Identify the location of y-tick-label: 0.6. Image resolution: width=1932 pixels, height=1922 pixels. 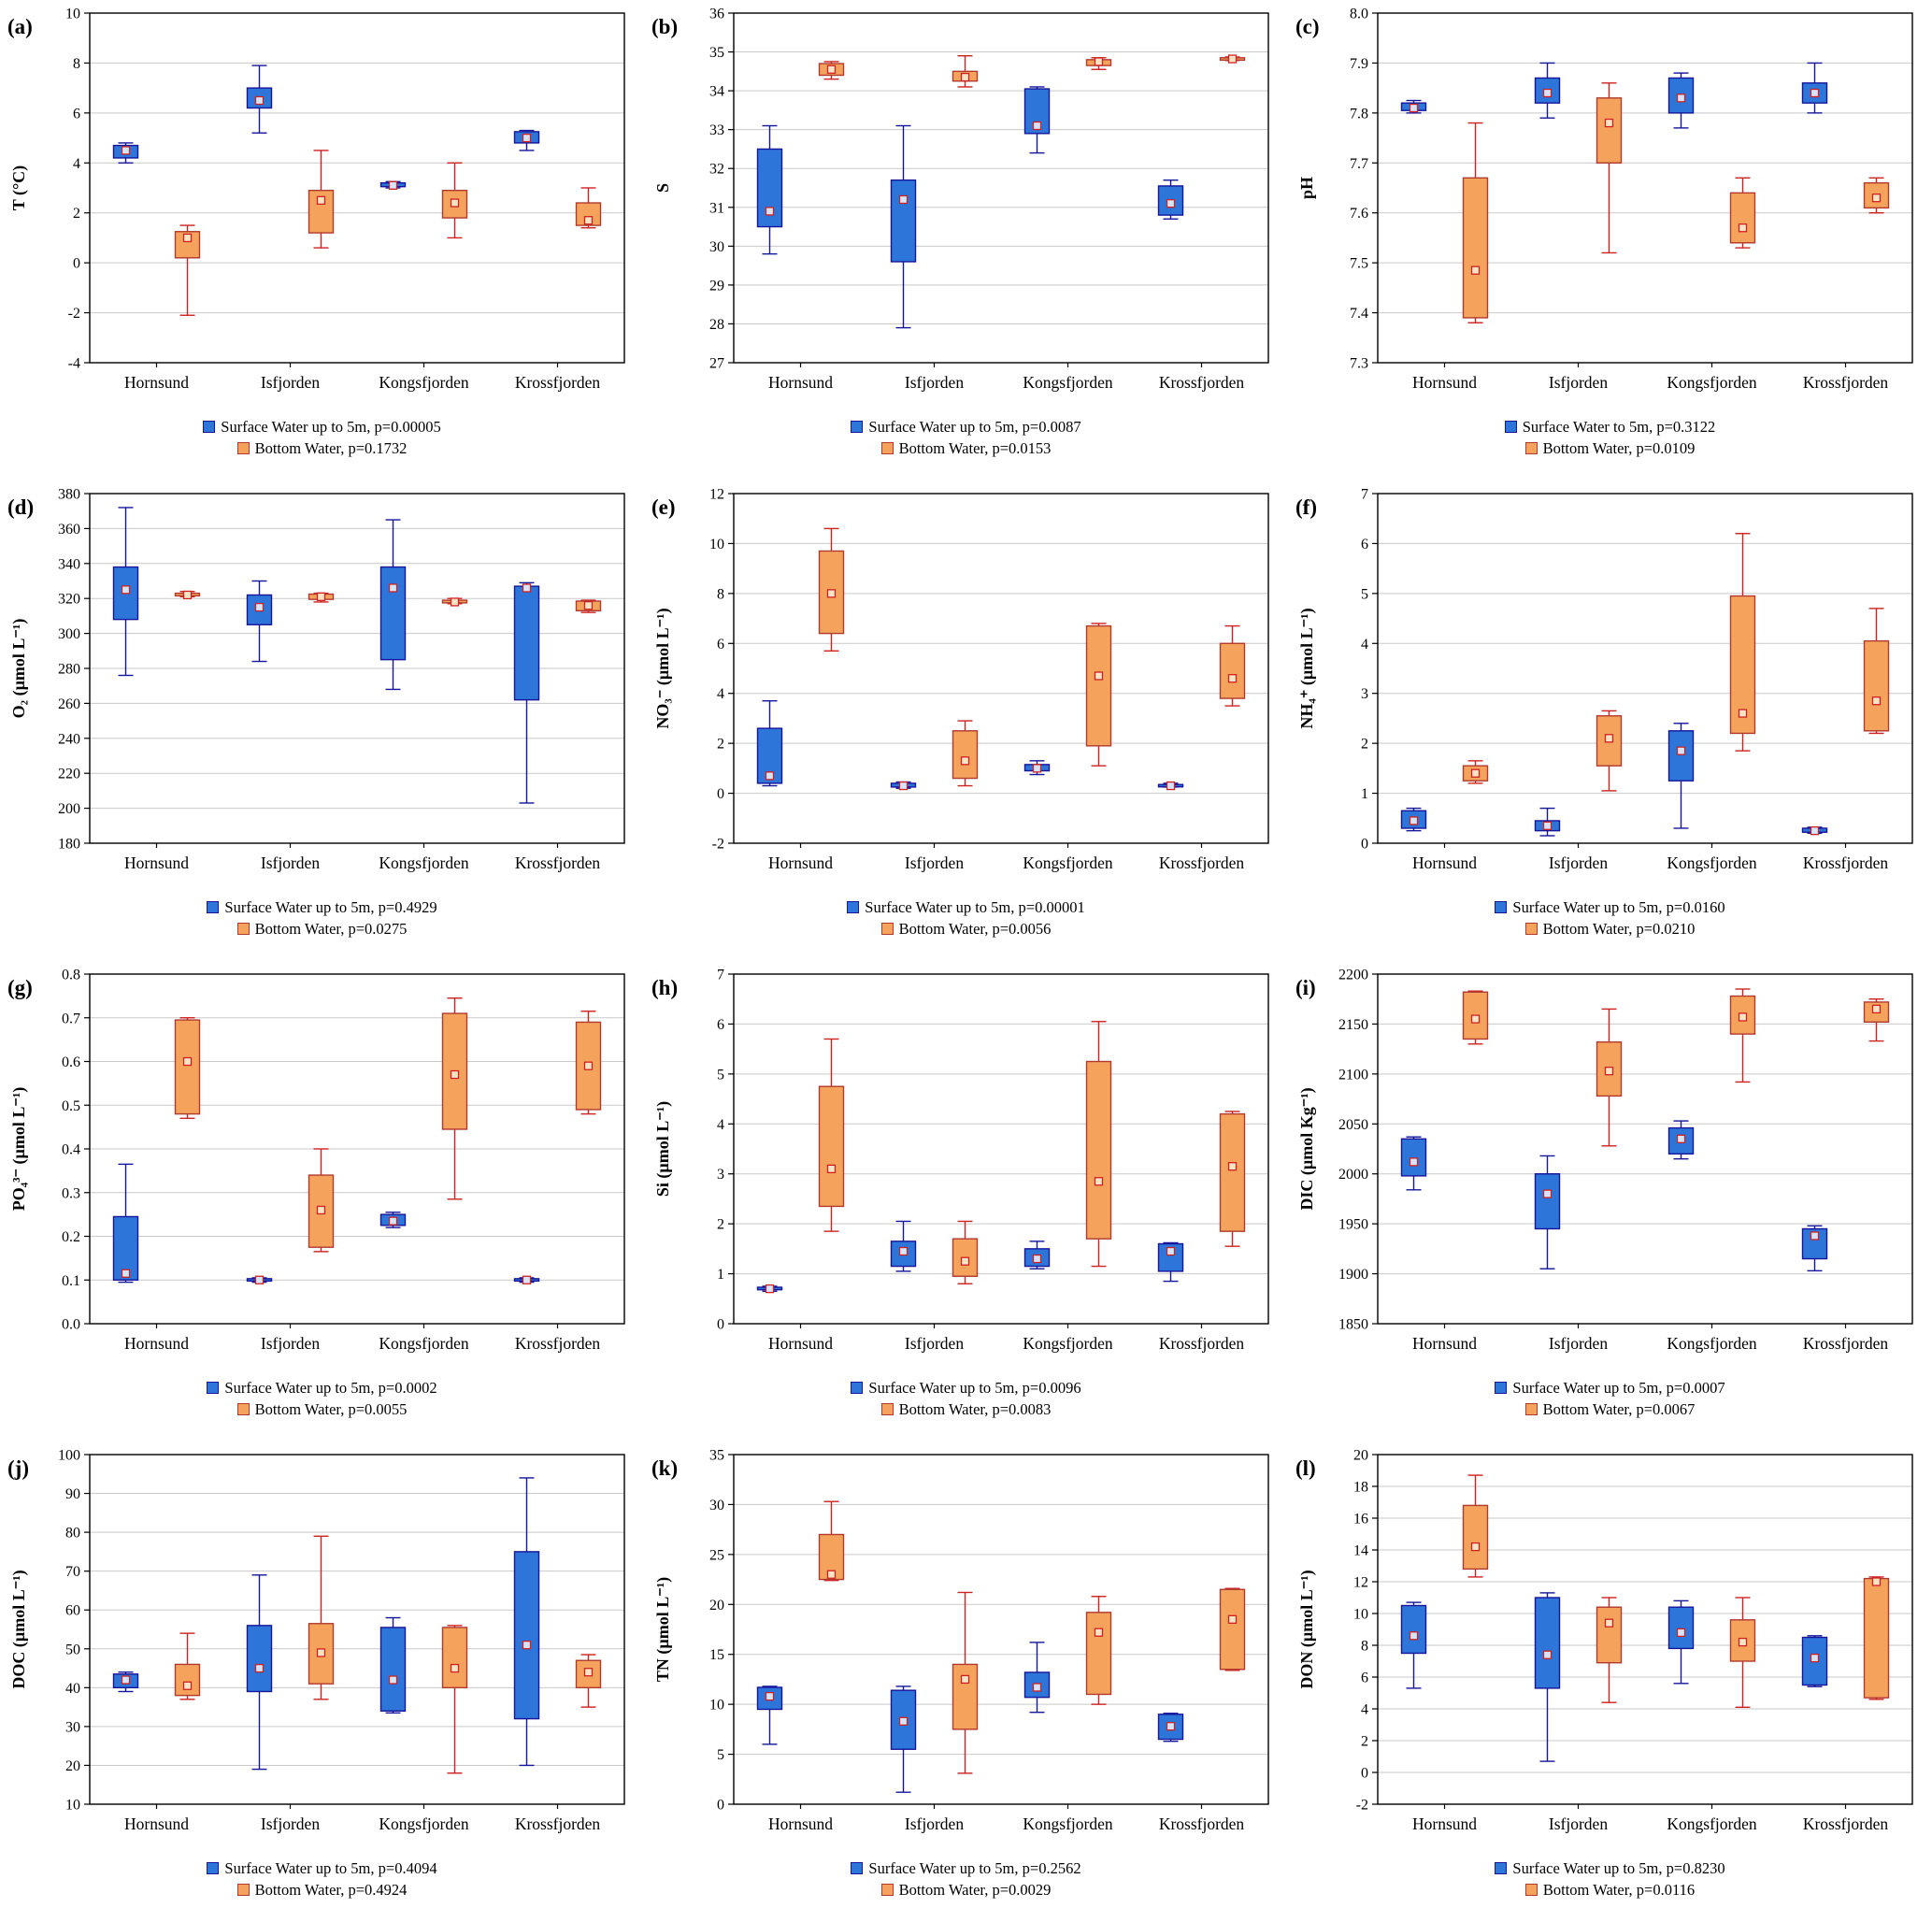
(71, 1062).